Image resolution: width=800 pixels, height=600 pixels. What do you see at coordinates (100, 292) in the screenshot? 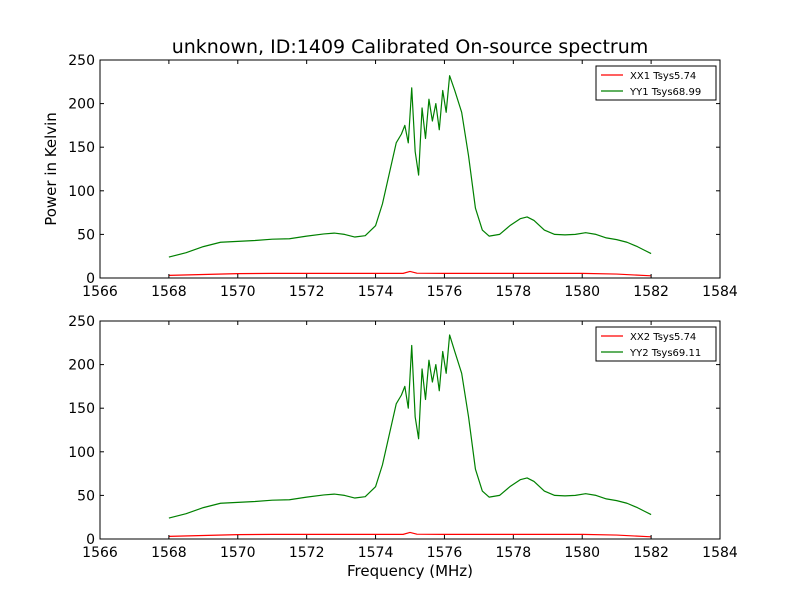
I see `x-tick-label-1-0: 1566` at bounding box center [100, 292].